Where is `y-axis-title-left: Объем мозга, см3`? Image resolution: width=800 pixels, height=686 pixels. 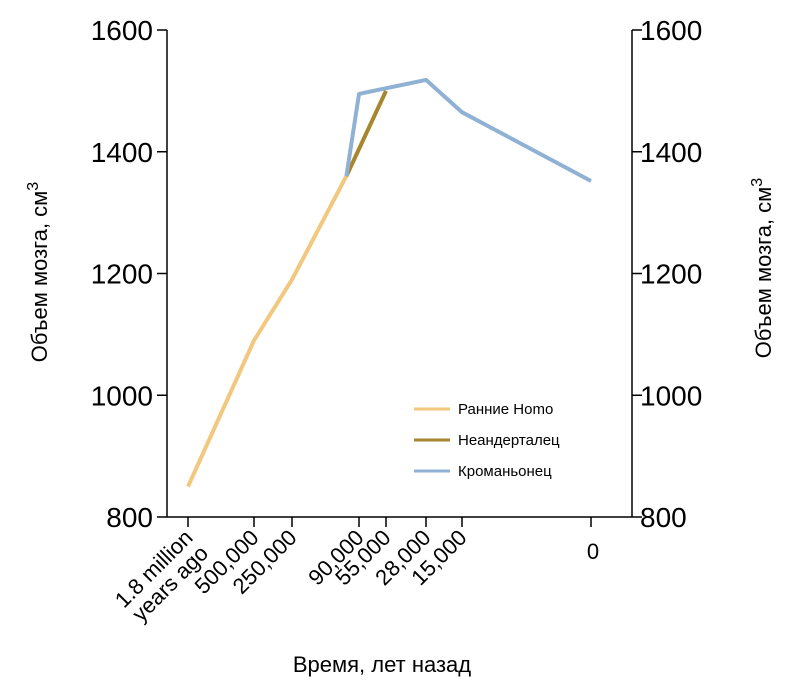
y-axis-title-left: Объем мозга, см3 is located at coordinates (38, 272).